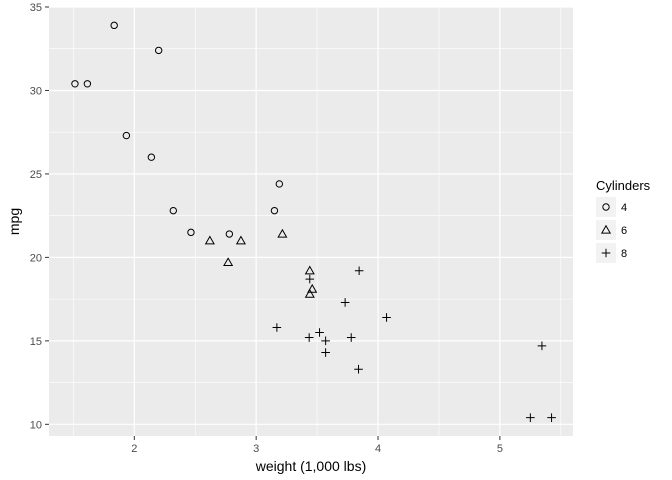 Image resolution: width=672 pixels, height=480 pixels. What do you see at coordinates (311, 466) in the screenshot?
I see `x-axis-title: weight (1,000 lbs)` at bounding box center [311, 466].